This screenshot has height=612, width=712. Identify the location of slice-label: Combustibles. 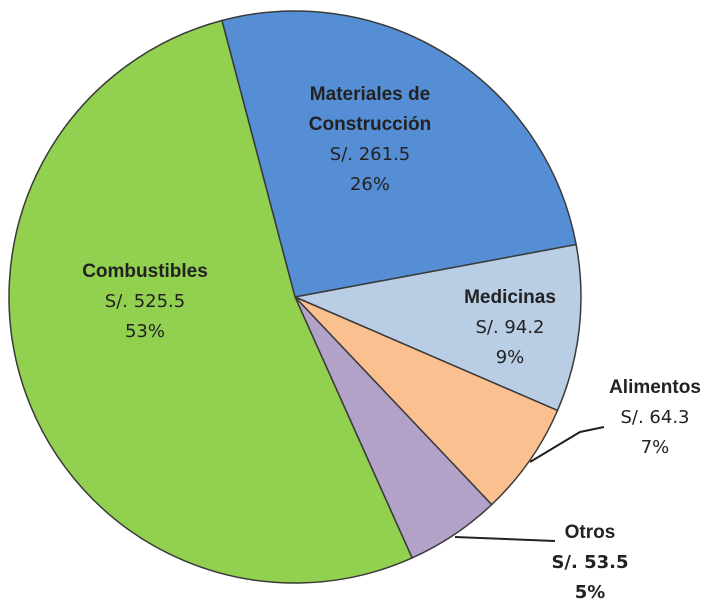
(145, 271).